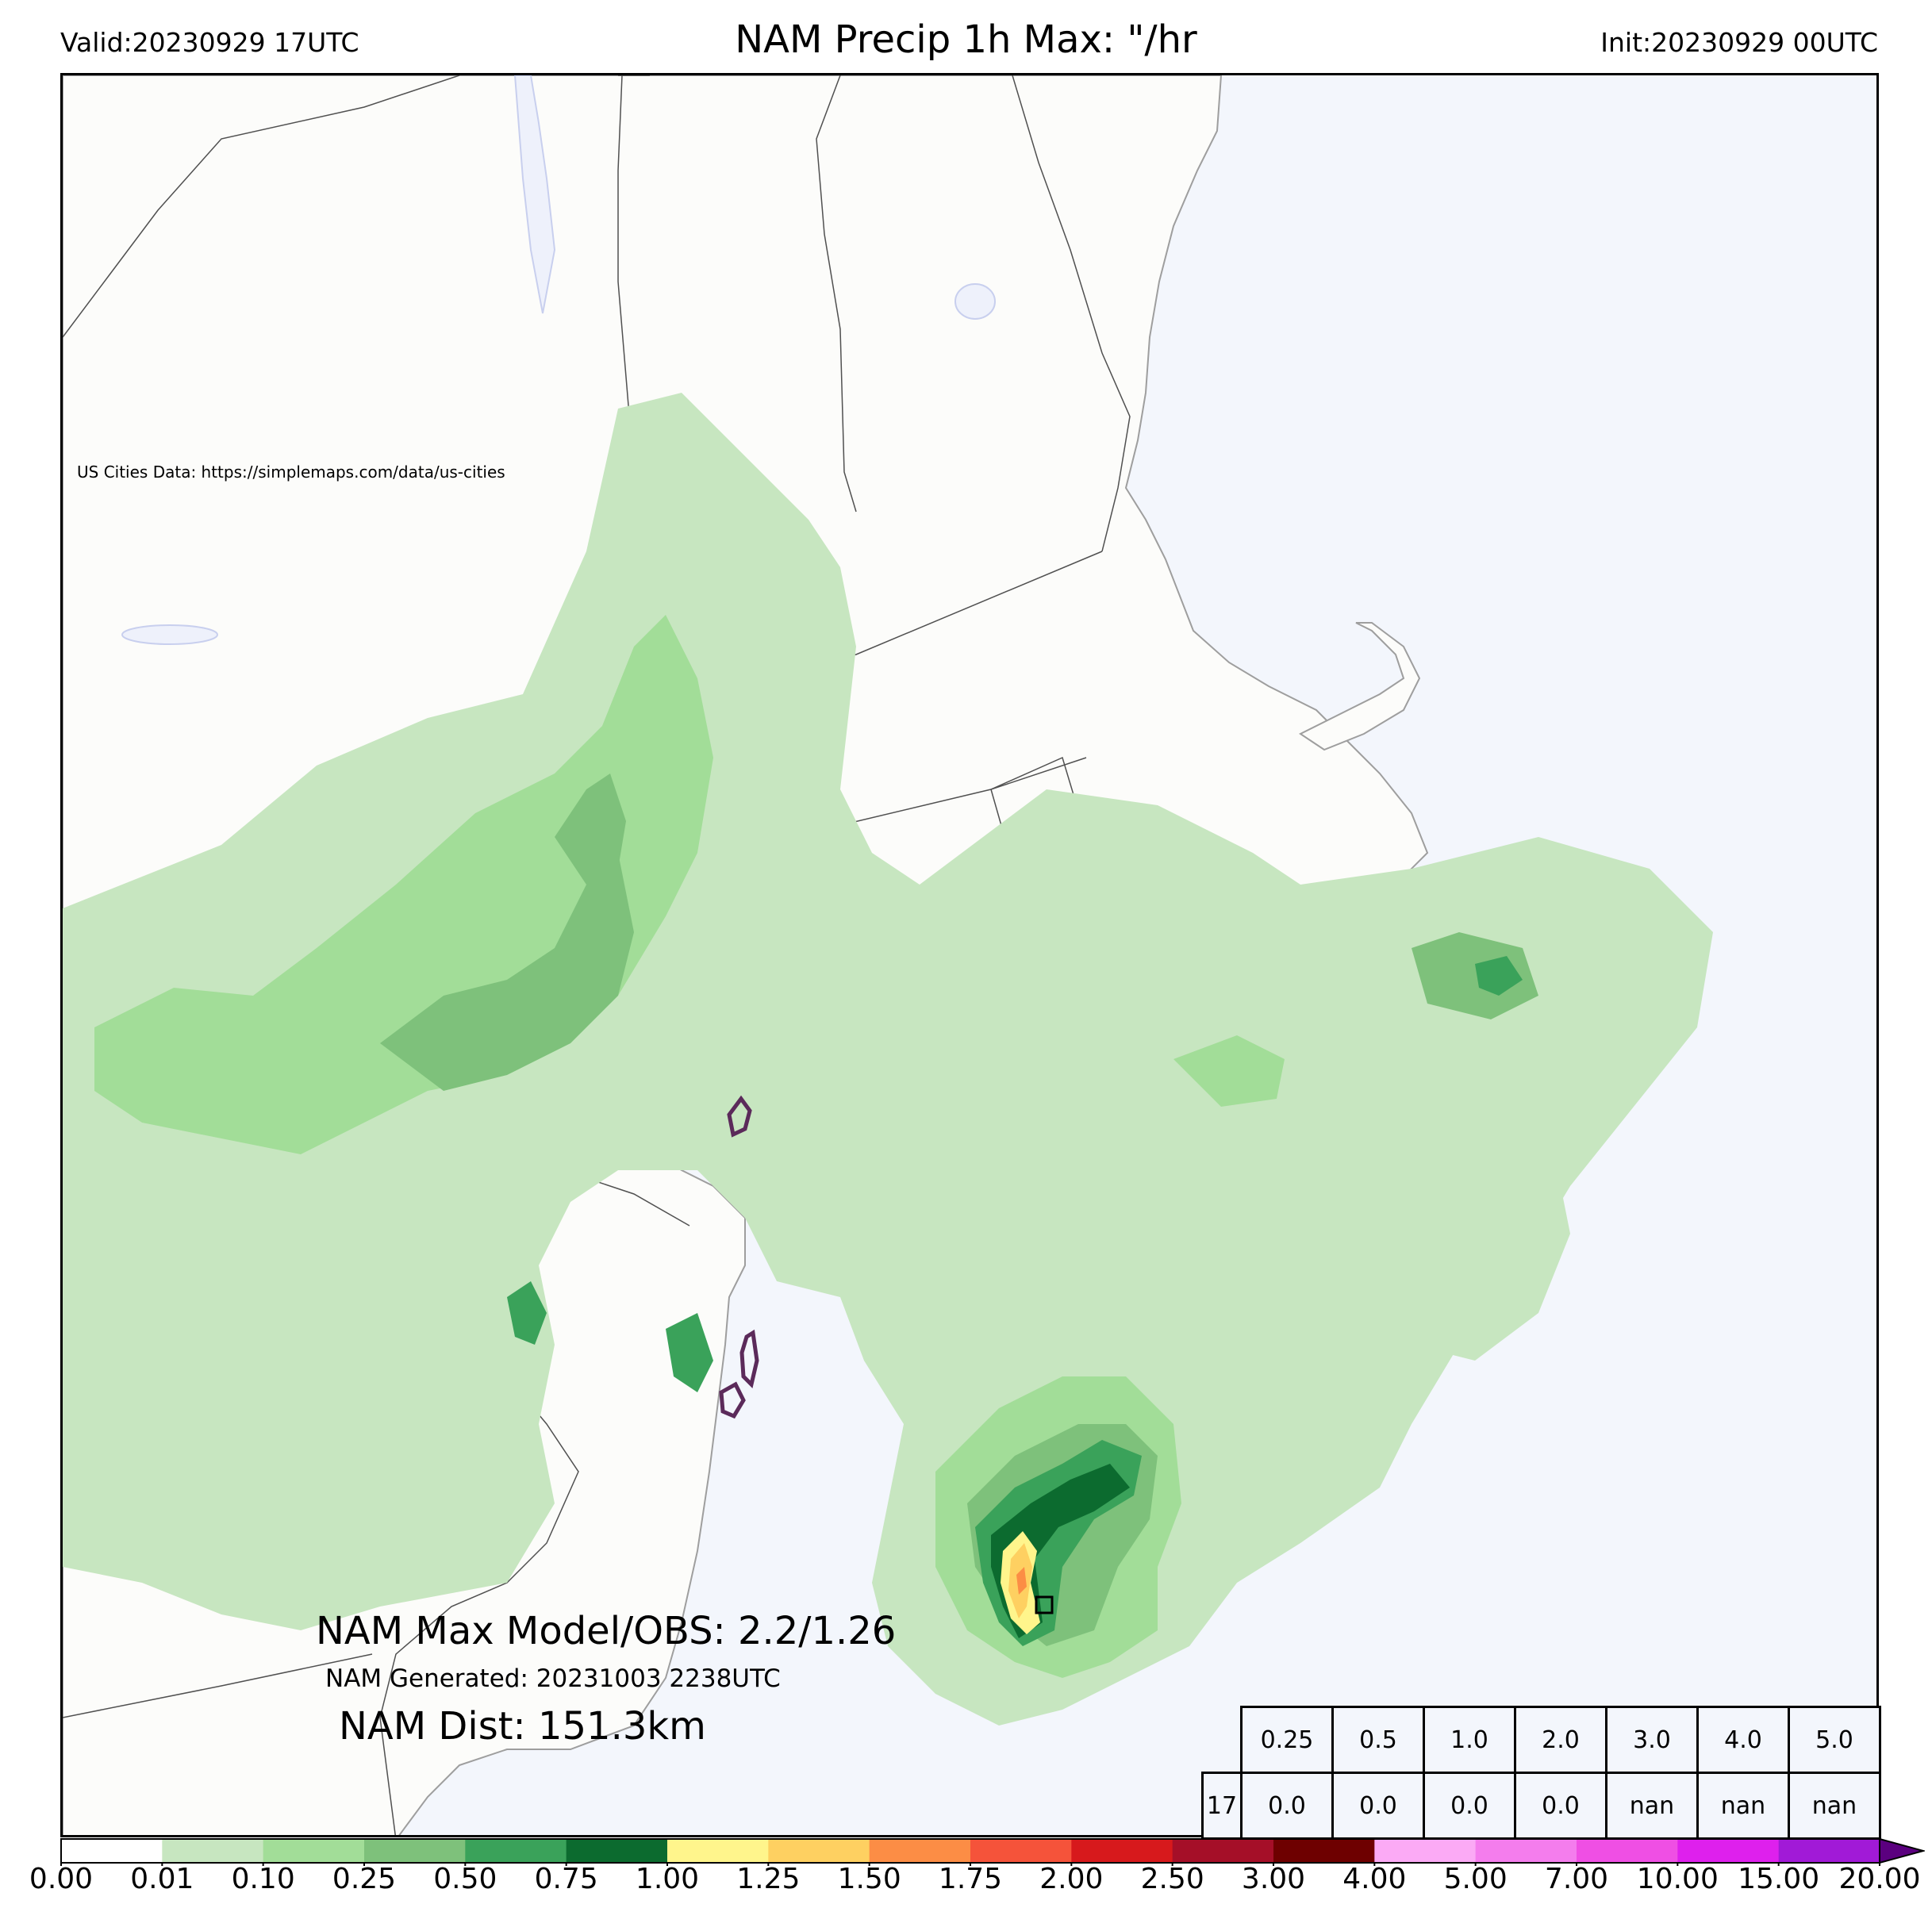 The width and height of the screenshot is (1932, 1931). Describe the element at coordinates (566, 1879) in the screenshot. I see `colorbar-tick-label: 0.75` at that location.